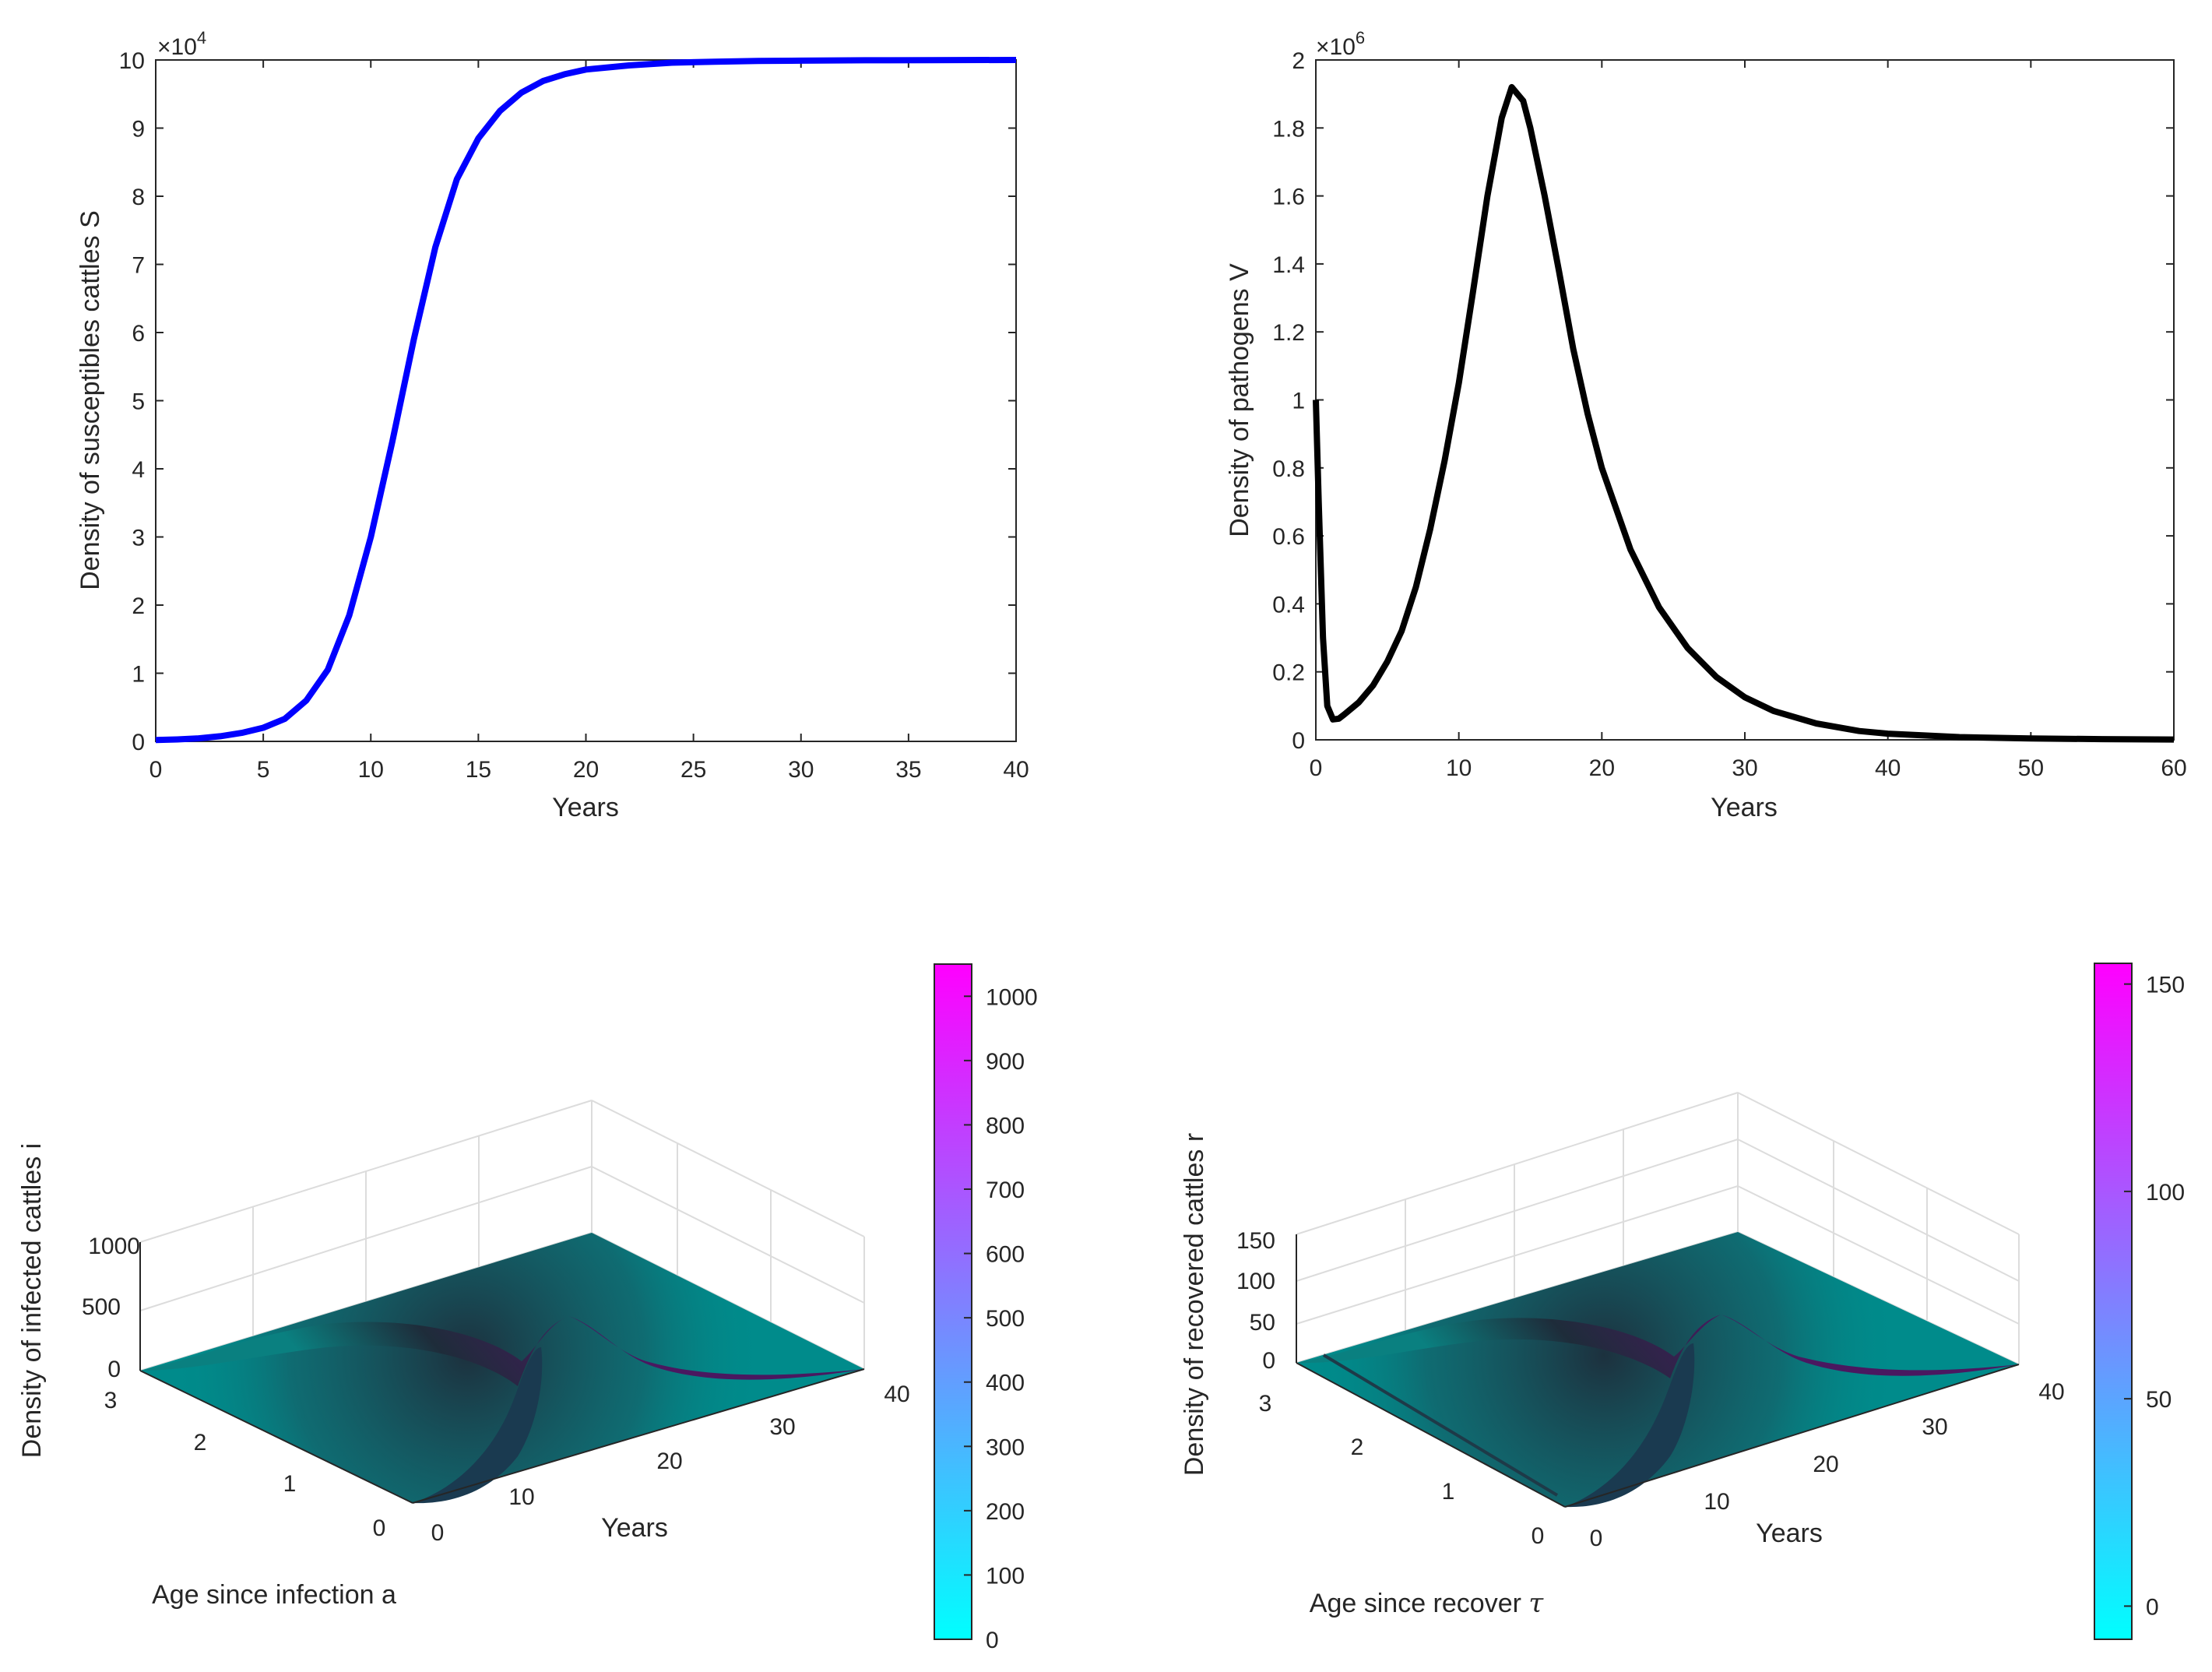  Describe the element at coordinates (138, 470) in the screenshot. I see `y-tick-label: 4` at that location.